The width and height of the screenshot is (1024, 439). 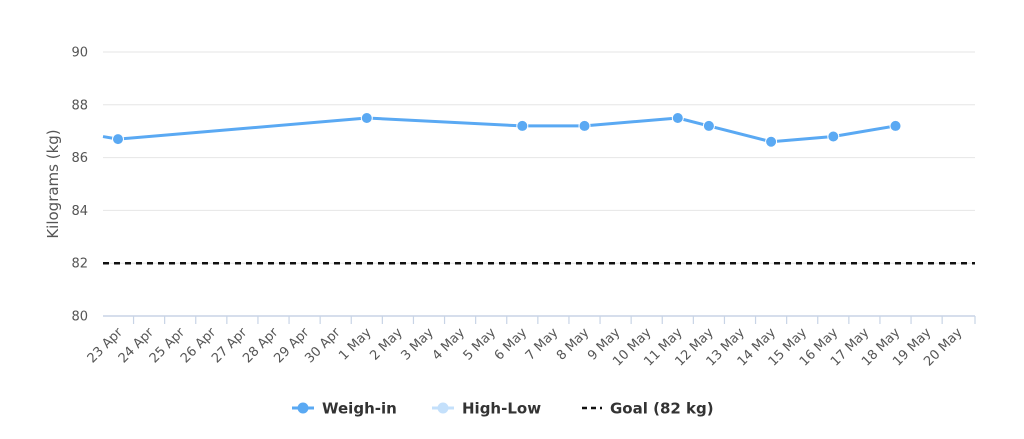 What do you see at coordinates (449, 344) in the screenshot?
I see `x-tick-label: 4 May` at bounding box center [449, 344].